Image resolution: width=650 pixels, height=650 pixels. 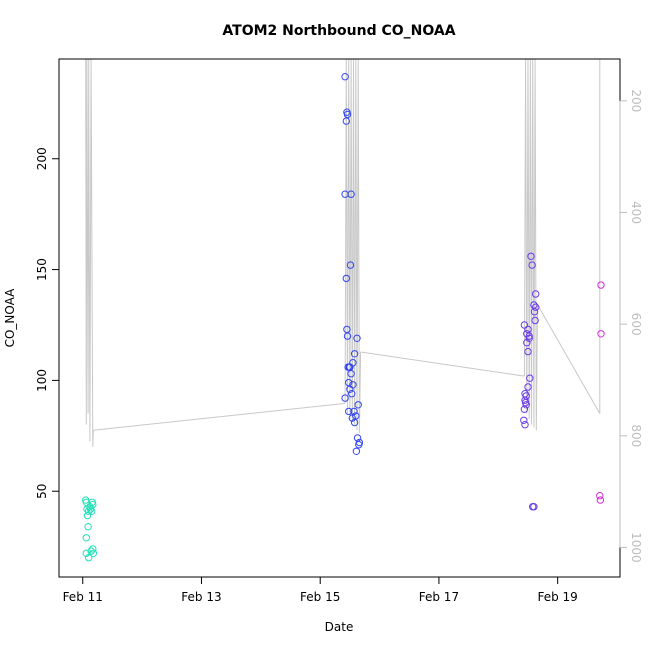 What do you see at coordinates (636, 547) in the screenshot?
I see `y2-tick-label: 1000` at bounding box center [636, 547].